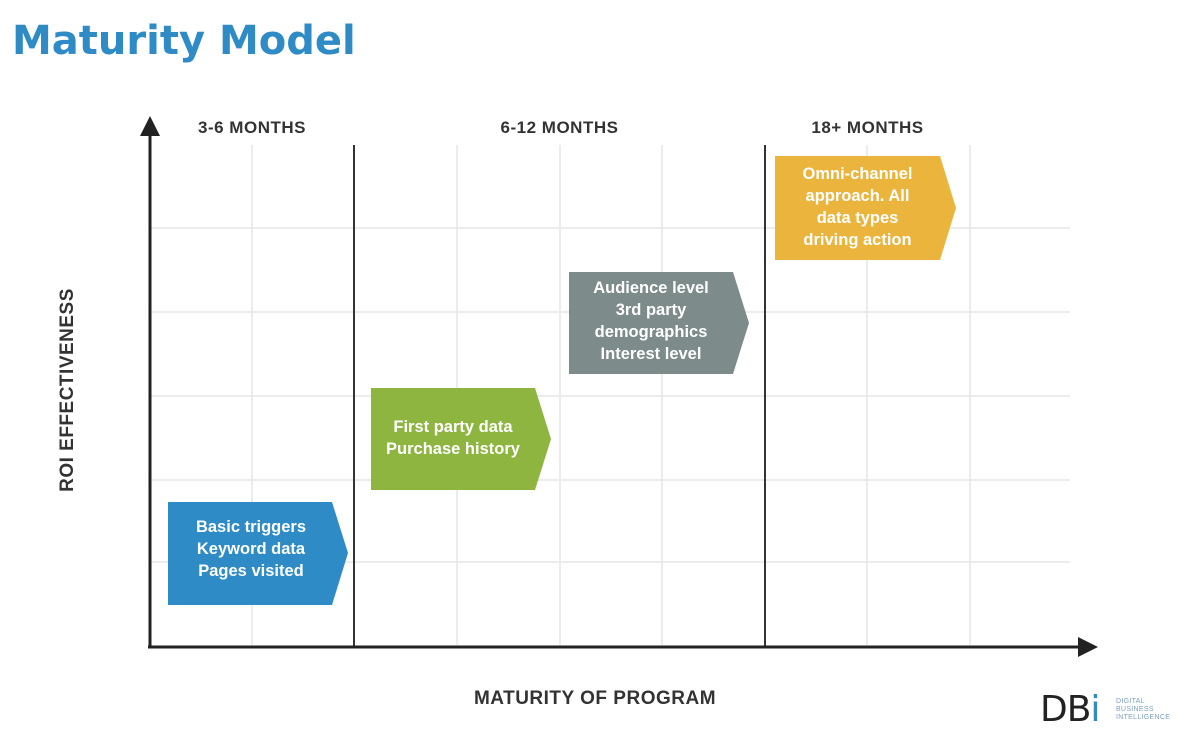 The height and width of the screenshot is (733, 1187). Describe the element at coordinates (857, 196) in the screenshot. I see `stage-line: approach. All` at that location.